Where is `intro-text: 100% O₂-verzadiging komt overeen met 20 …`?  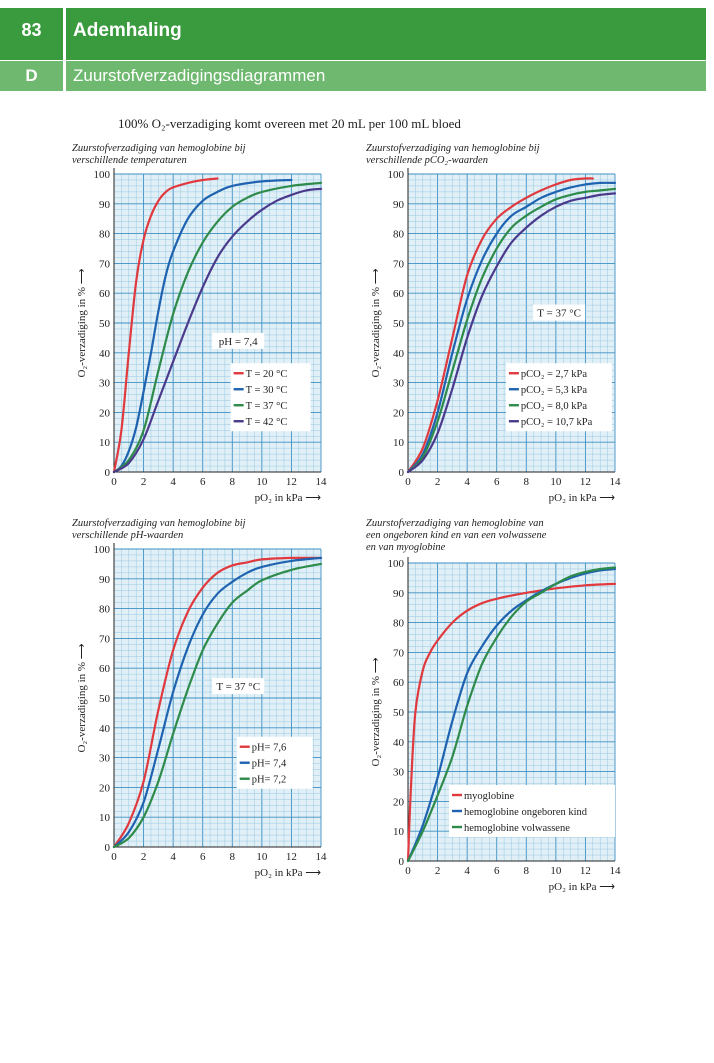 intro-text: 100% O₂-verzadiging komt overeen met 20 … is located at coordinates (289, 123).